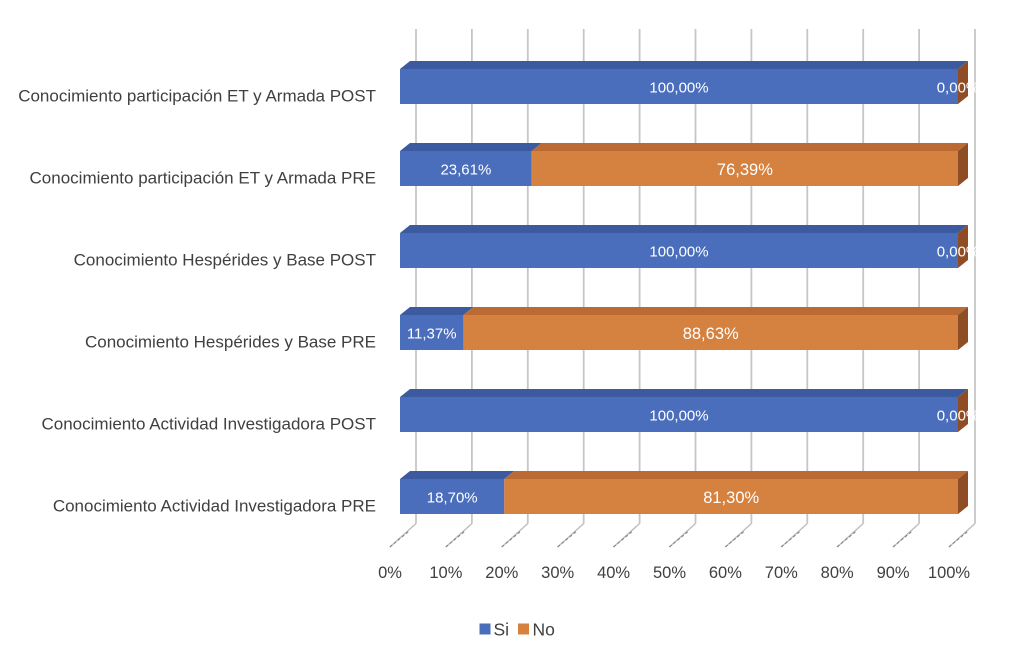 Image resolution: width=1024 pixels, height=667 pixels. What do you see at coordinates (445, 573) in the screenshot?
I see `svg-text: 10%` at bounding box center [445, 573].